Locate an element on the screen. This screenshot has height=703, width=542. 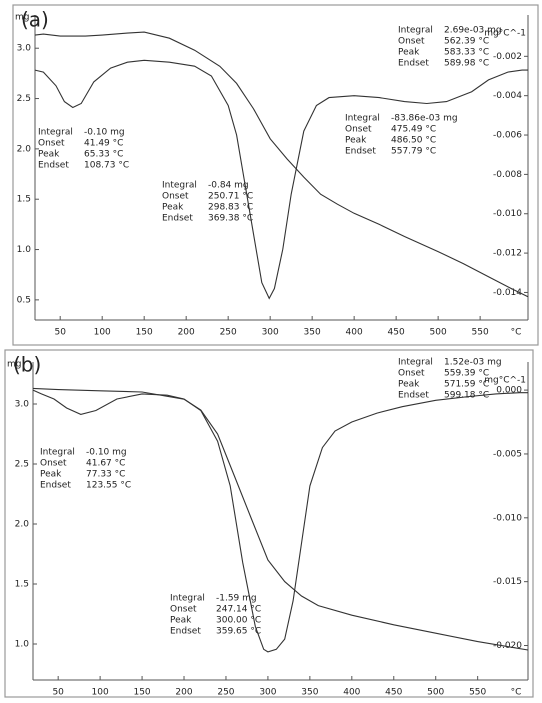
y-tick-label: 1.5 is located at coordinates (24, 200).